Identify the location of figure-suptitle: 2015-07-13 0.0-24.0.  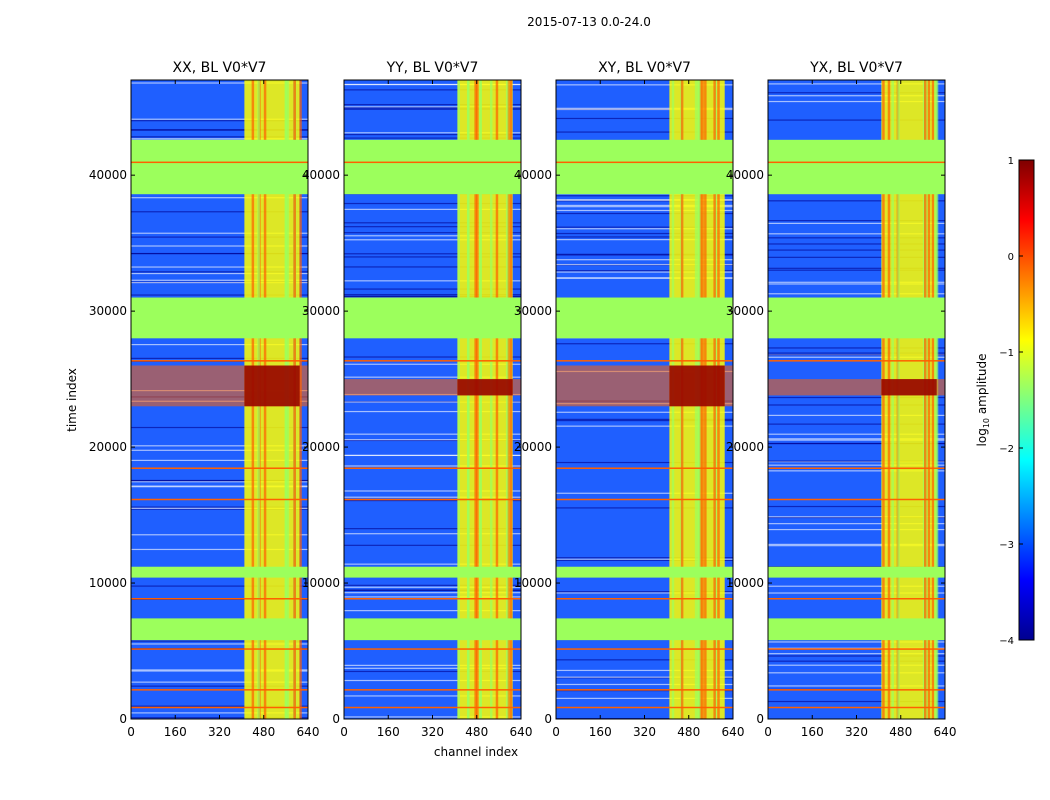
(589, 22).